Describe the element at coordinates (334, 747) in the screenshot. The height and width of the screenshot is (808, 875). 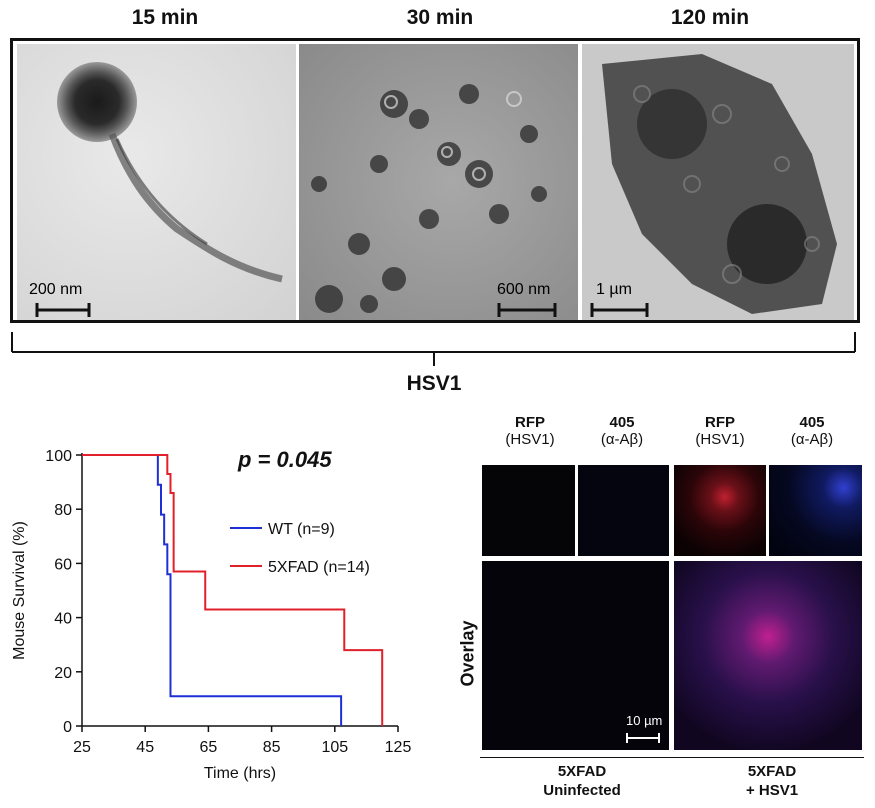
I see `x-tick-label: 105` at that location.